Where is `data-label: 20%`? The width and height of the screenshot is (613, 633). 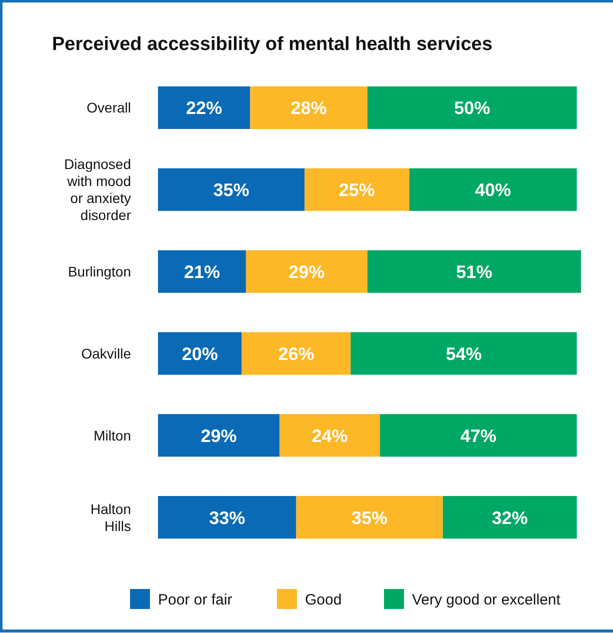
data-label: 20% is located at coordinates (200, 354).